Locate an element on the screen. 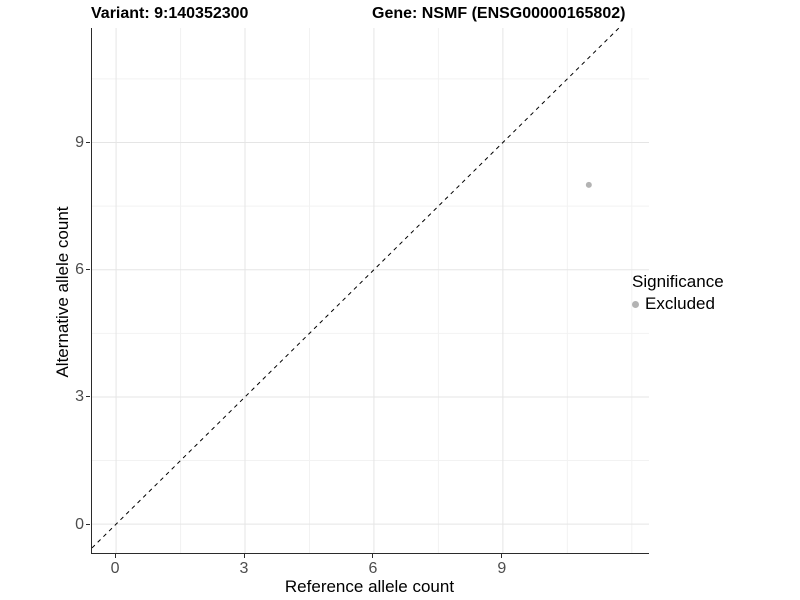 This screenshot has width=800, height=600. data-point is located at coordinates (588, 184).